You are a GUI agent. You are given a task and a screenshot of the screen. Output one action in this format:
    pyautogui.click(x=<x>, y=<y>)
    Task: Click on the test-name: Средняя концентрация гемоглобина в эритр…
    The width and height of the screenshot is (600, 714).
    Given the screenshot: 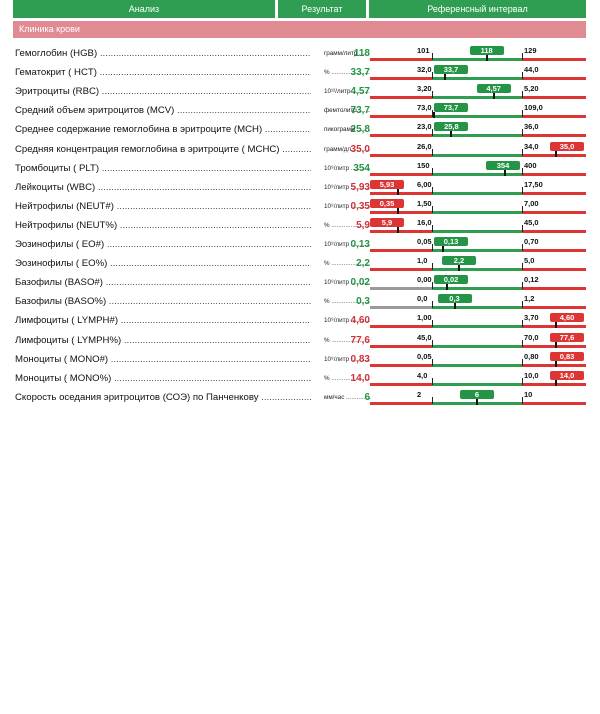 What is the action you would take?
    pyautogui.click(x=163, y=149)
    